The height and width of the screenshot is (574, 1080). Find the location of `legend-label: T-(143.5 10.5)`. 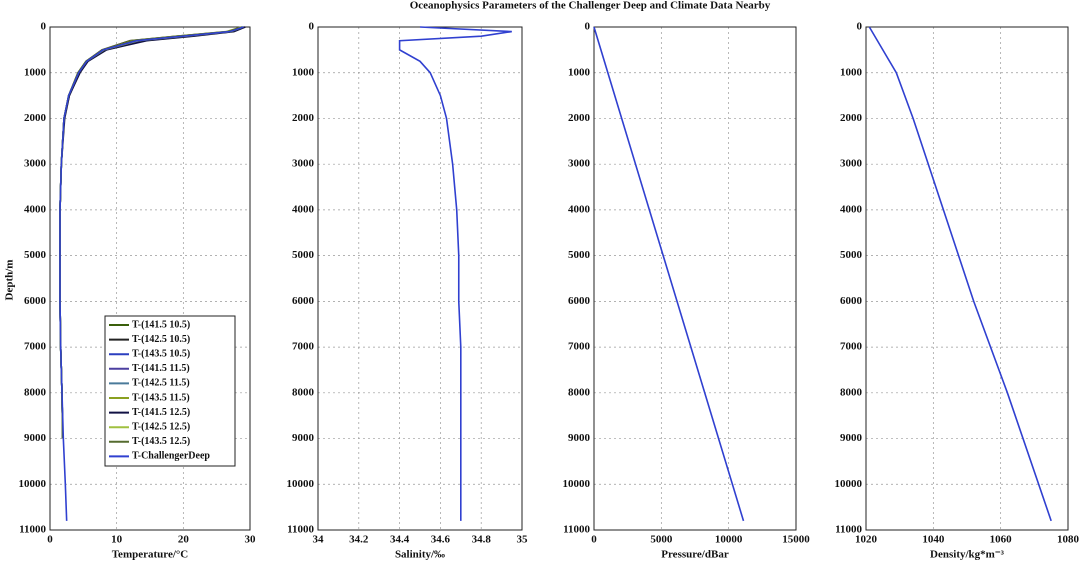

legend-label: T-(143.5 10.5) is located at coordinates (161, 353).